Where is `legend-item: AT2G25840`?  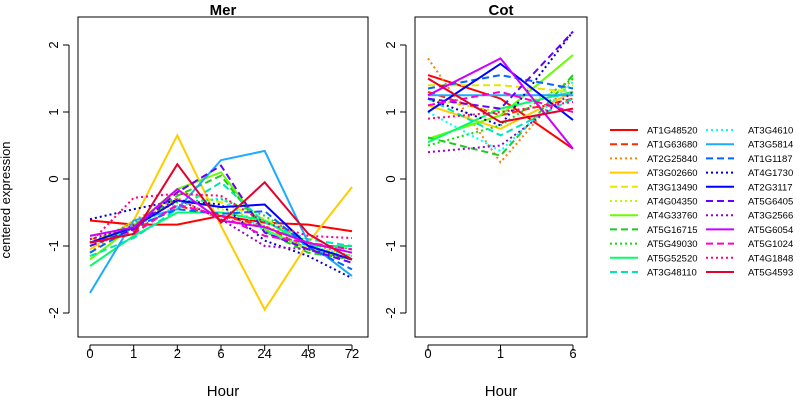 legend-item: AT2G25840 is located at coordinates (654, 159).